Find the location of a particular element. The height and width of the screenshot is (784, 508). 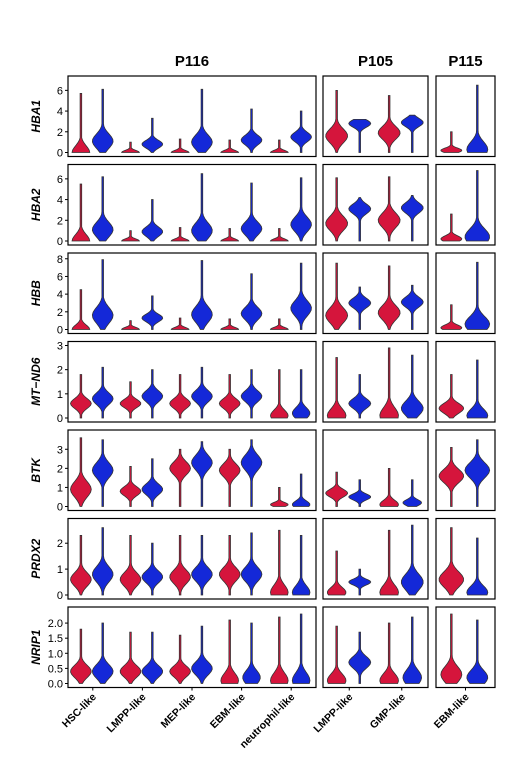

violin-prdx2-p105-lmpp-like-g1 is located at coordinates (336, 573).